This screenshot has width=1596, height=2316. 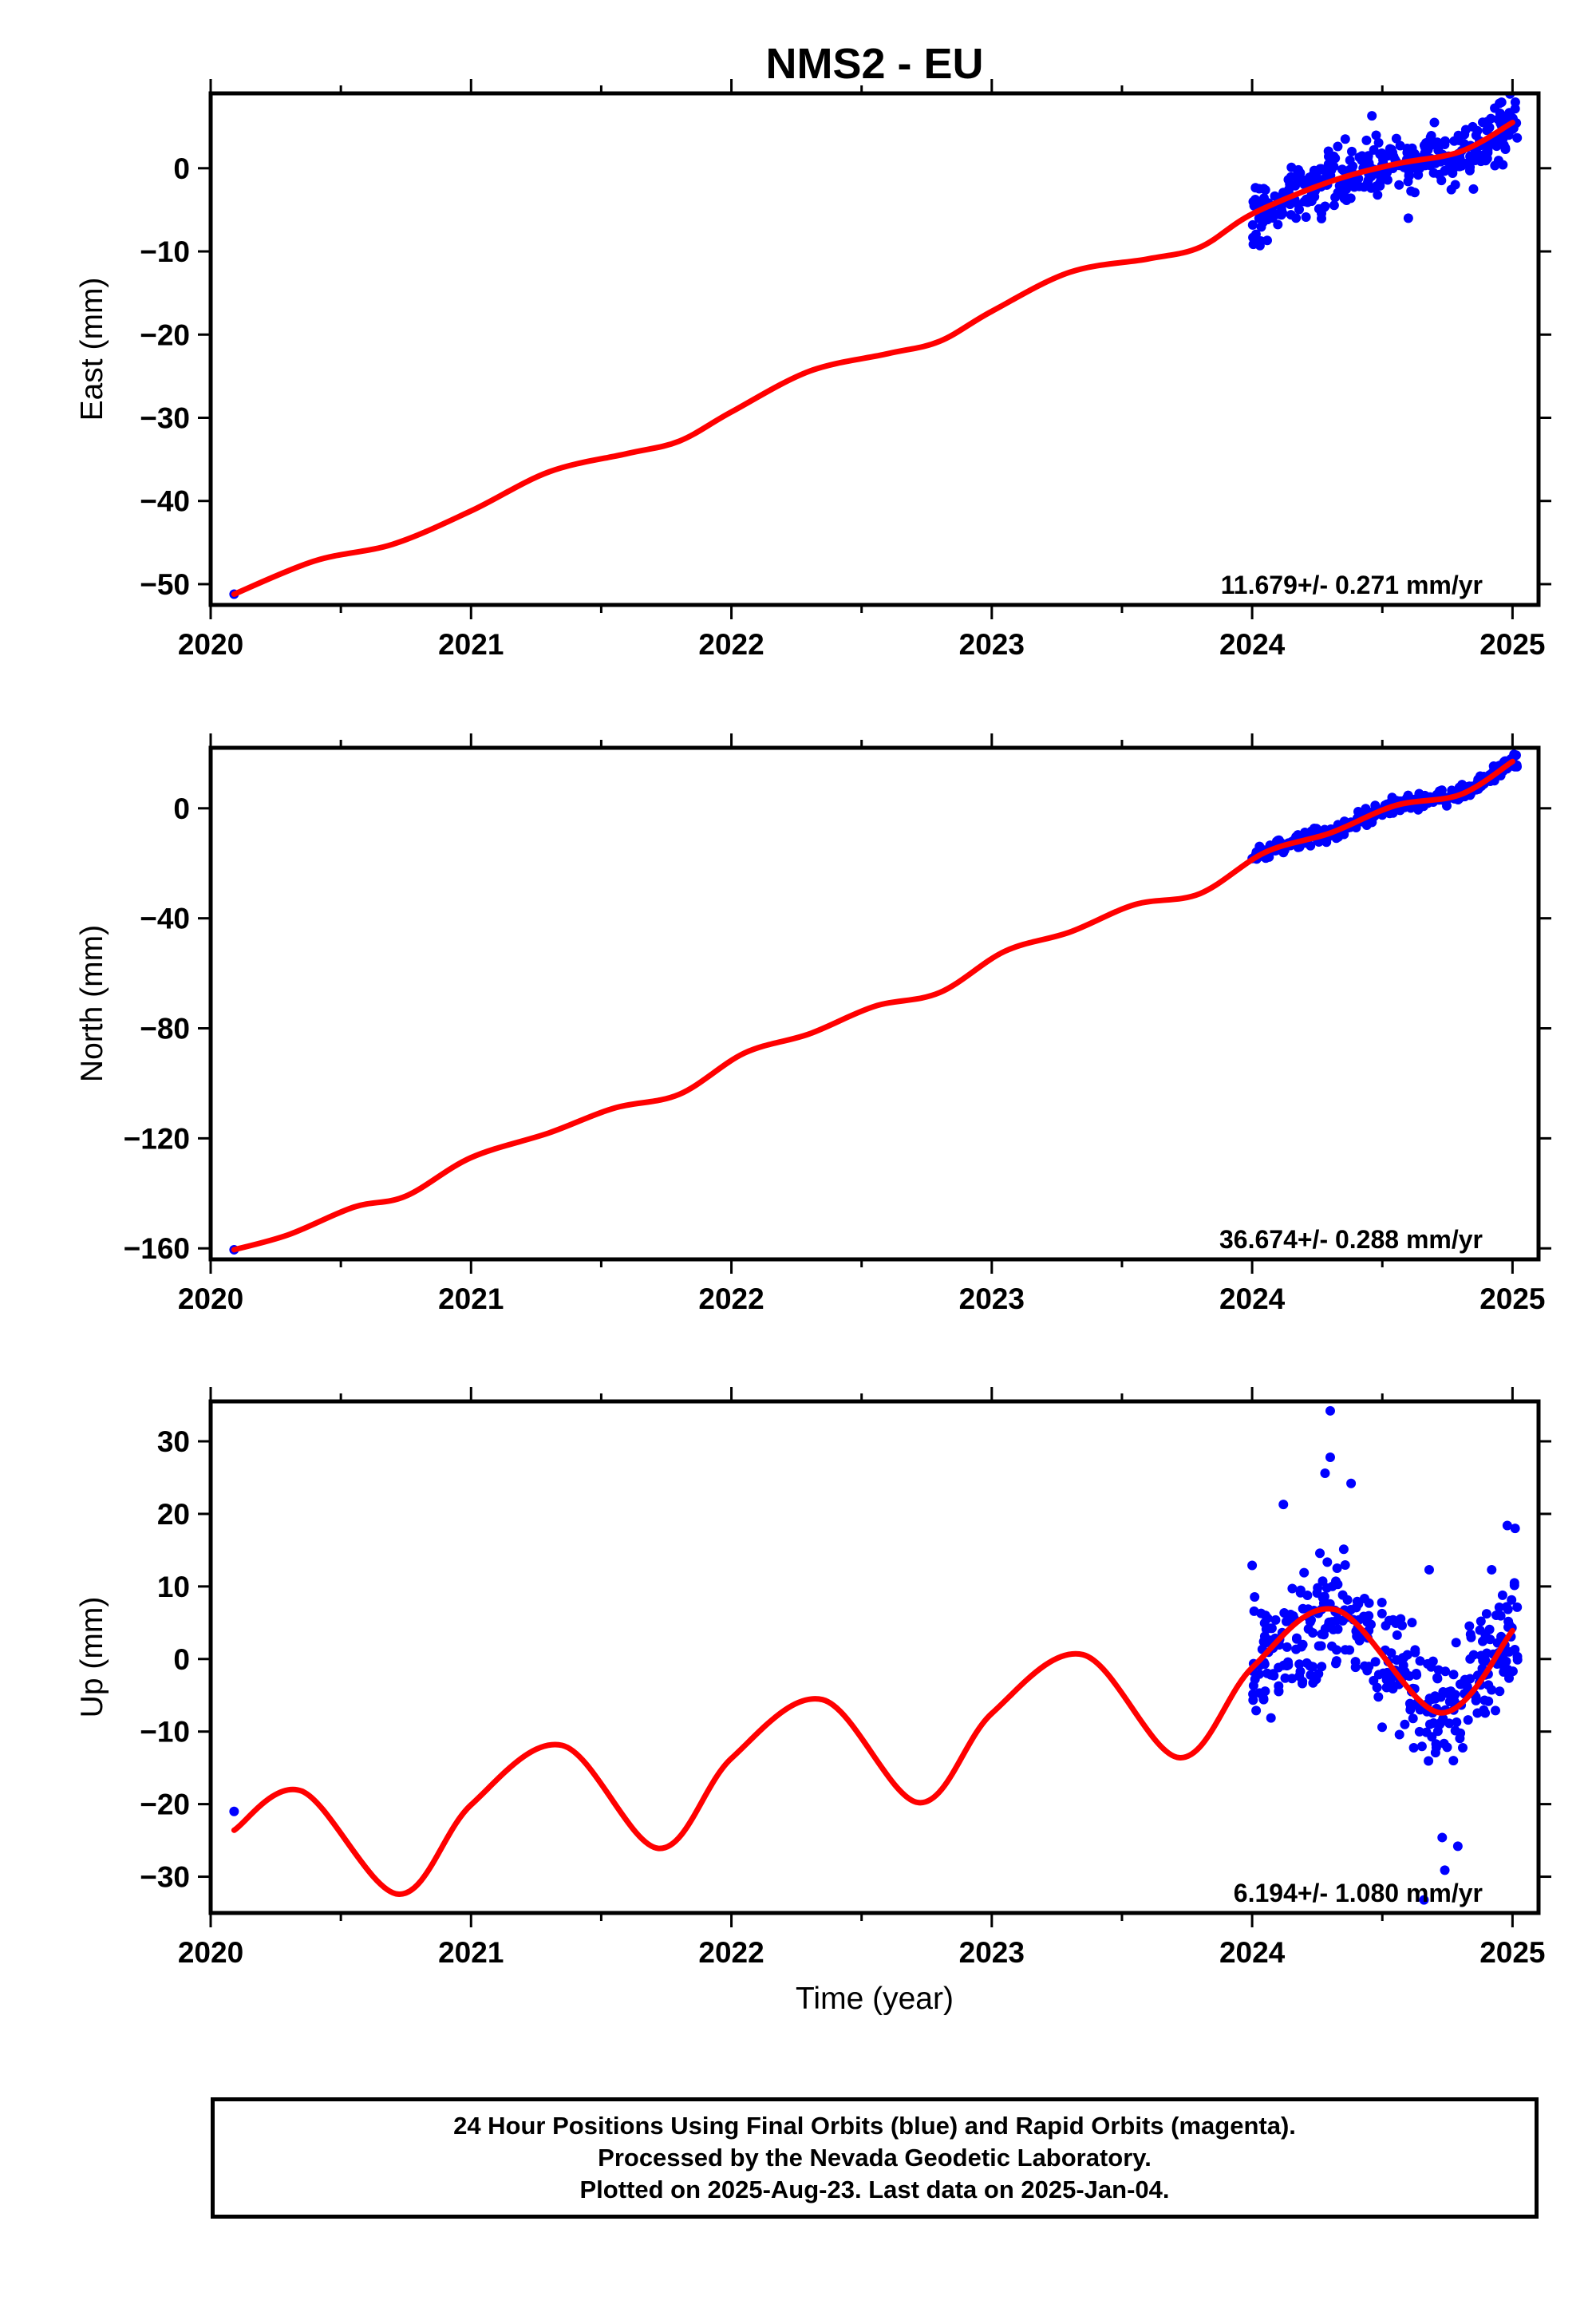 I want to click on y-tick-label: 0, so click(x=181, y=808).